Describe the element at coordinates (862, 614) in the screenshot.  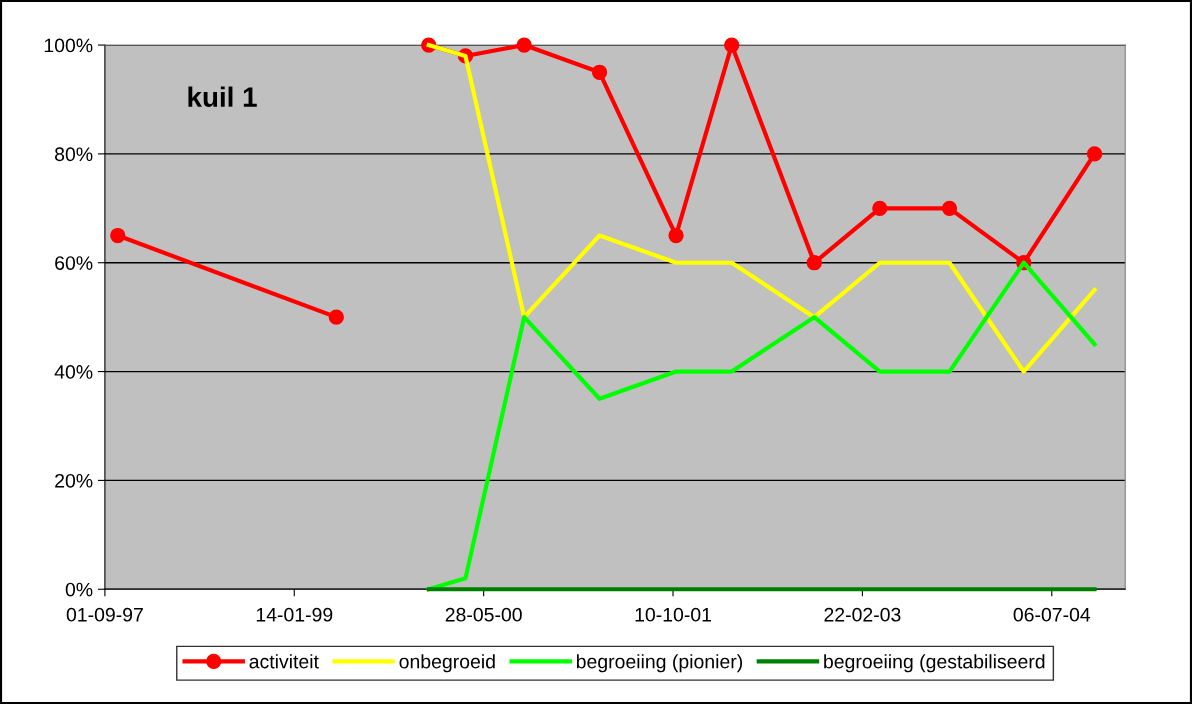
I see `x-tick-label: 22-02-03` at that location.